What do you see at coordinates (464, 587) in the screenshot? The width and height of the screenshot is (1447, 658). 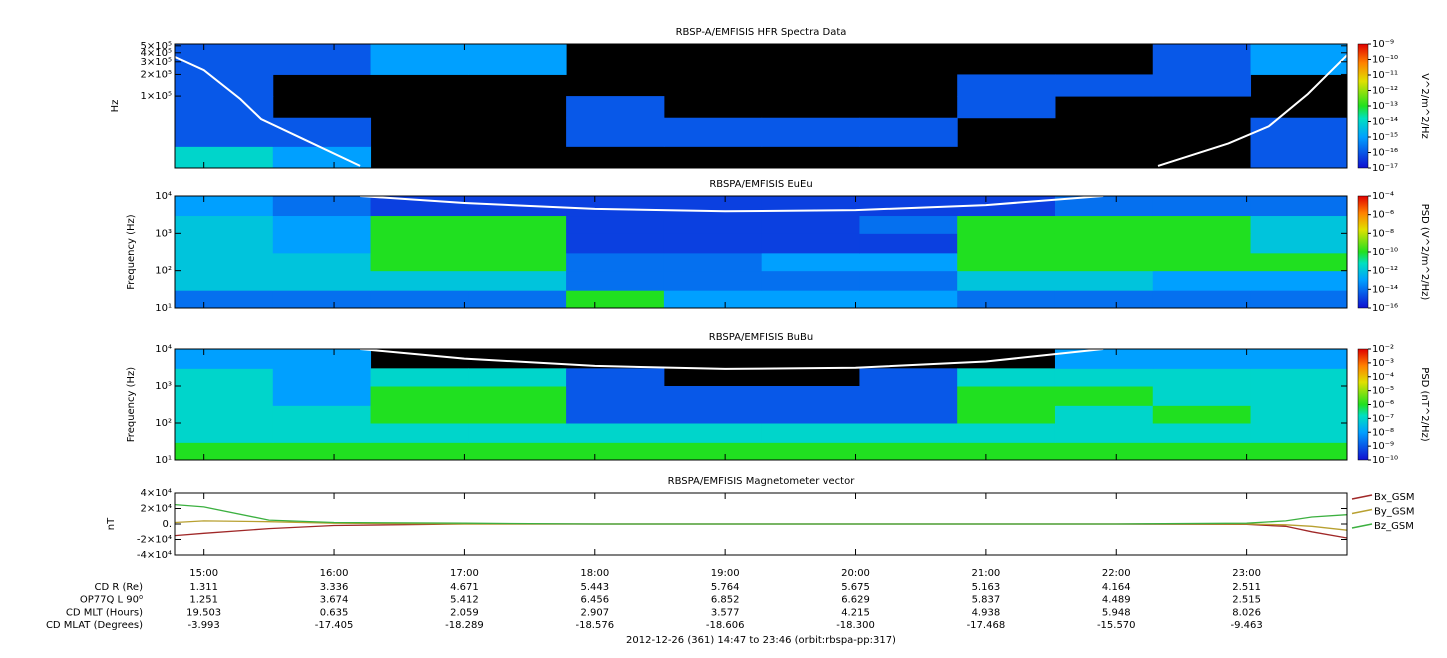 I see `ephemeris-value: 4.671` at bounding box center [464, 587].